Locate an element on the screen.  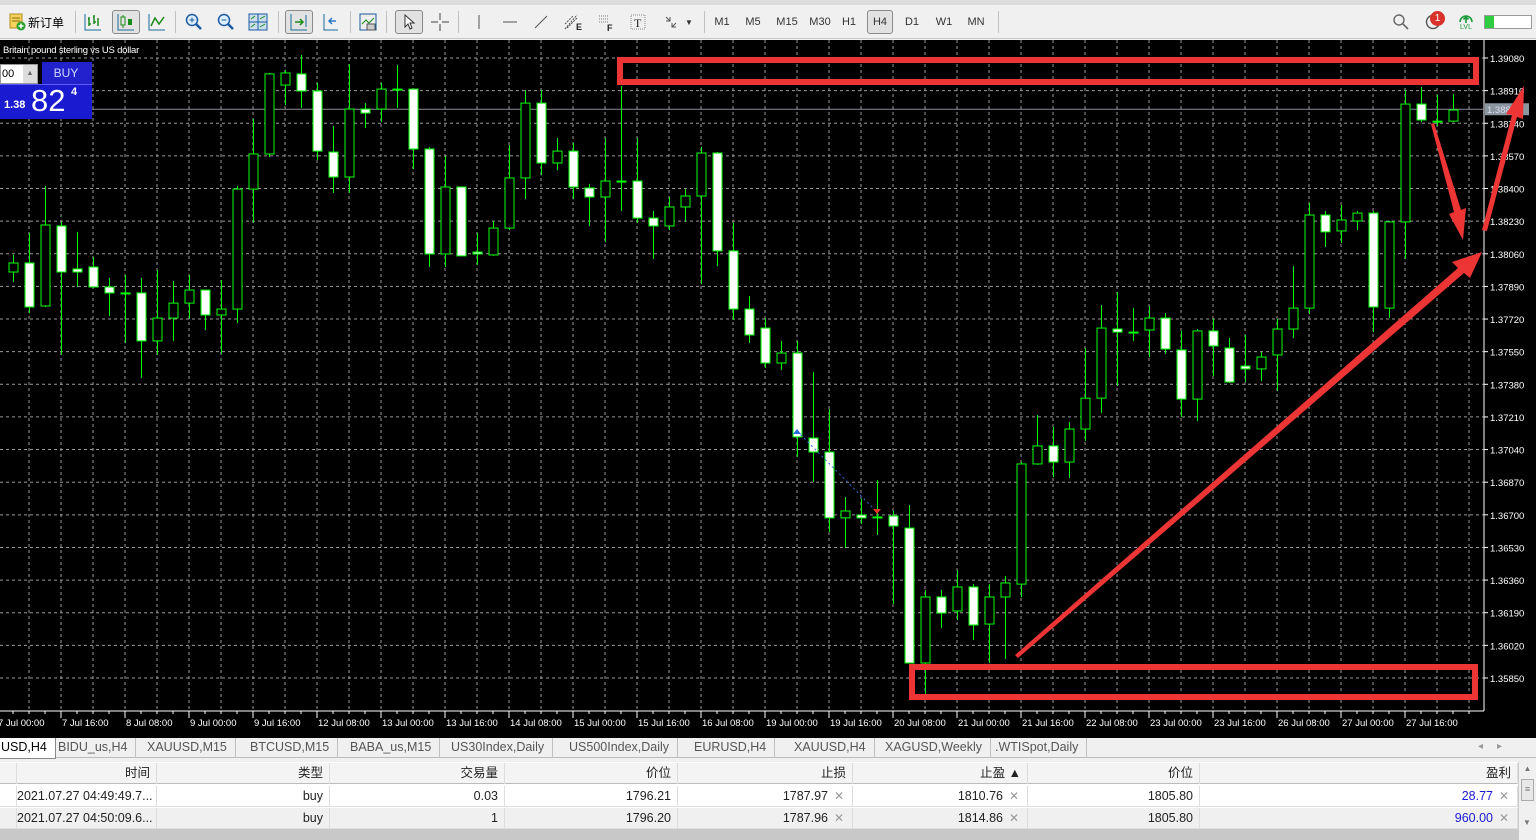
bar-chart-button is located at coordinates (93, 22).